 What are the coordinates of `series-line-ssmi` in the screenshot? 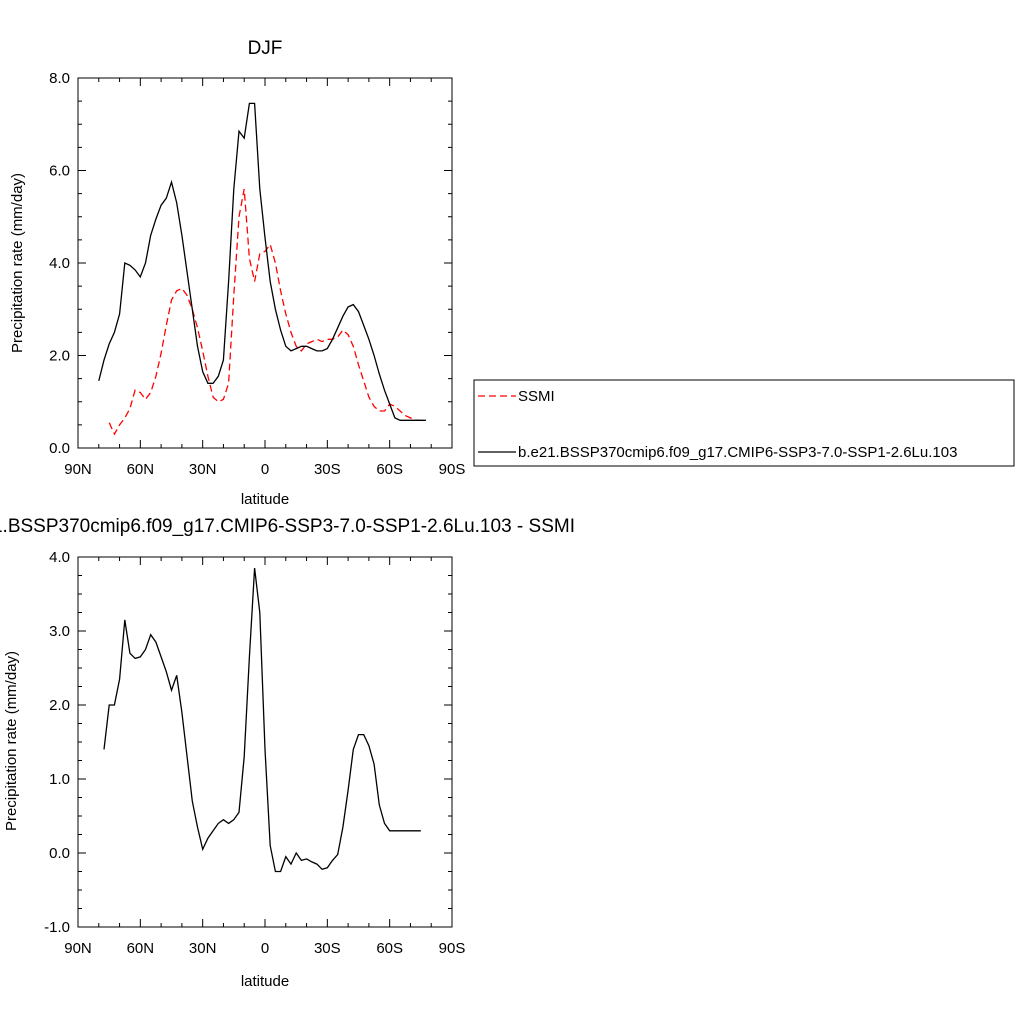 It's located at (264, 312).